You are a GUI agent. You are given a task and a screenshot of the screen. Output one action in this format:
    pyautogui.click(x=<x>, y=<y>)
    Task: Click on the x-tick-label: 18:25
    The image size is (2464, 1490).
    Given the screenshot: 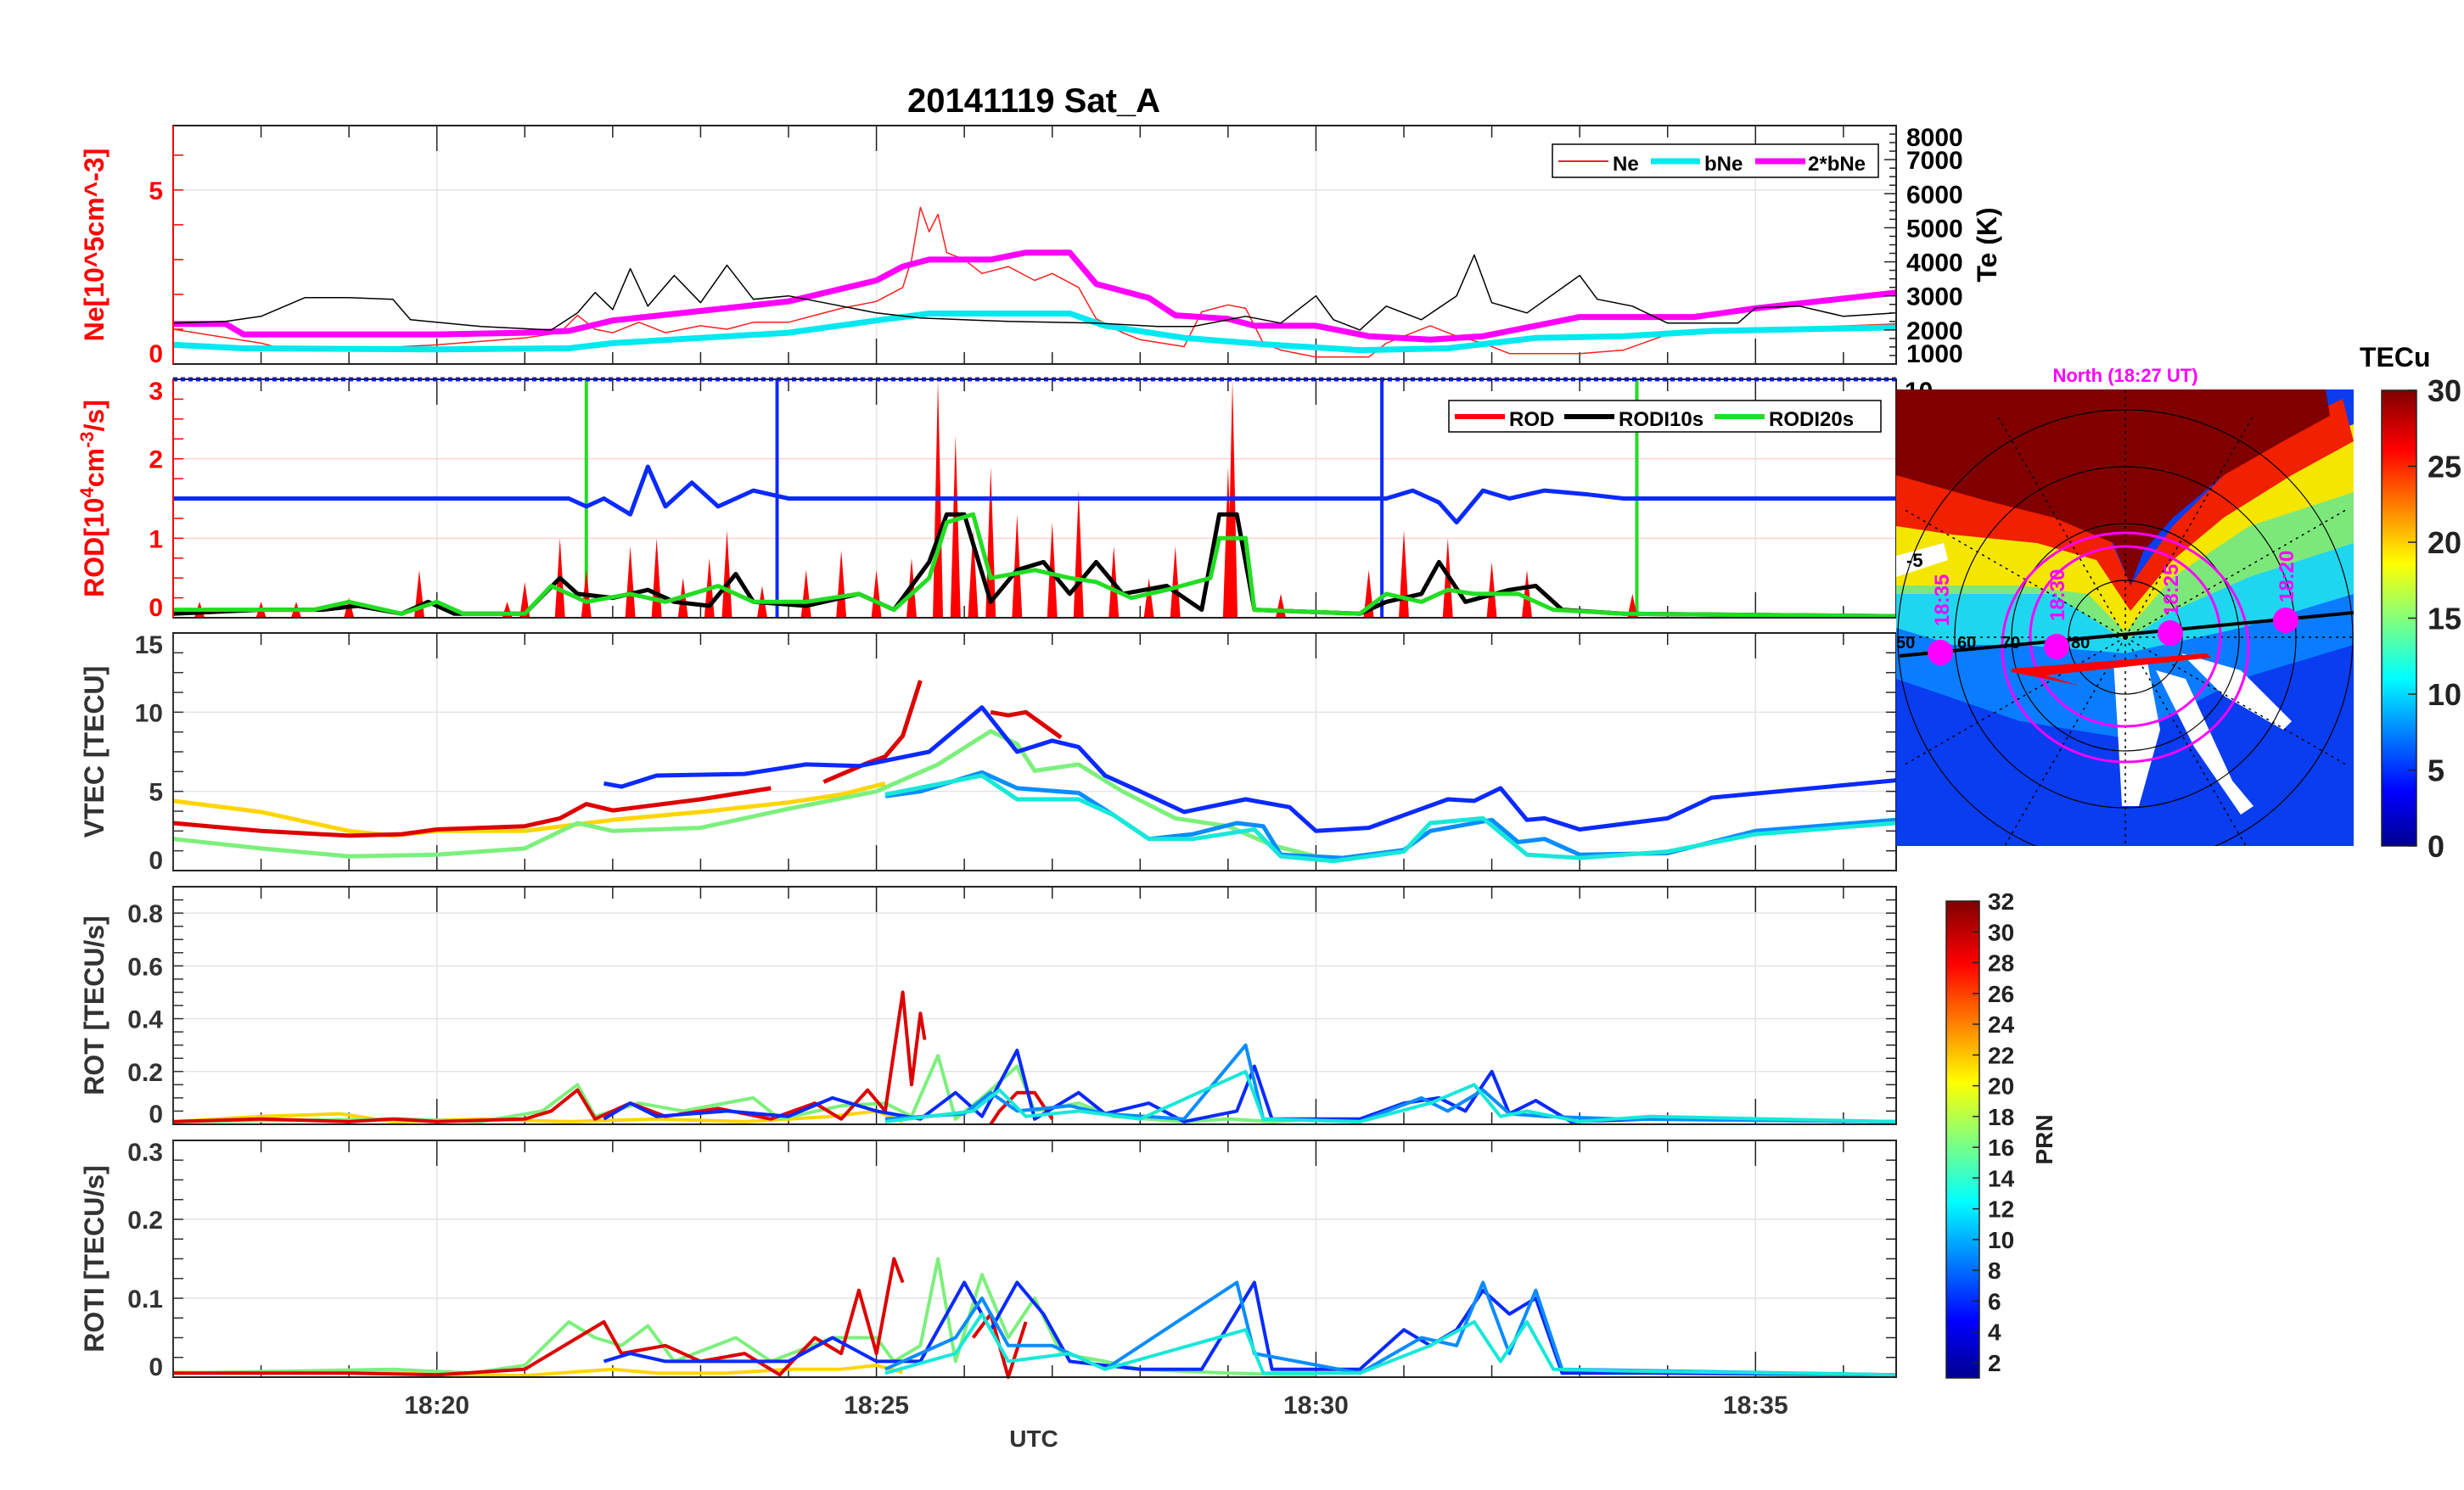 What is the action you would take?
    pyautogui.click(x=876, y=1406)
    